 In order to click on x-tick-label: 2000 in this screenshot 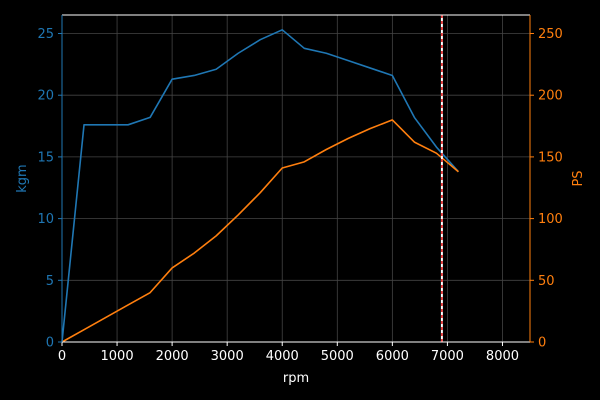, I will do `click(172, 356)`.